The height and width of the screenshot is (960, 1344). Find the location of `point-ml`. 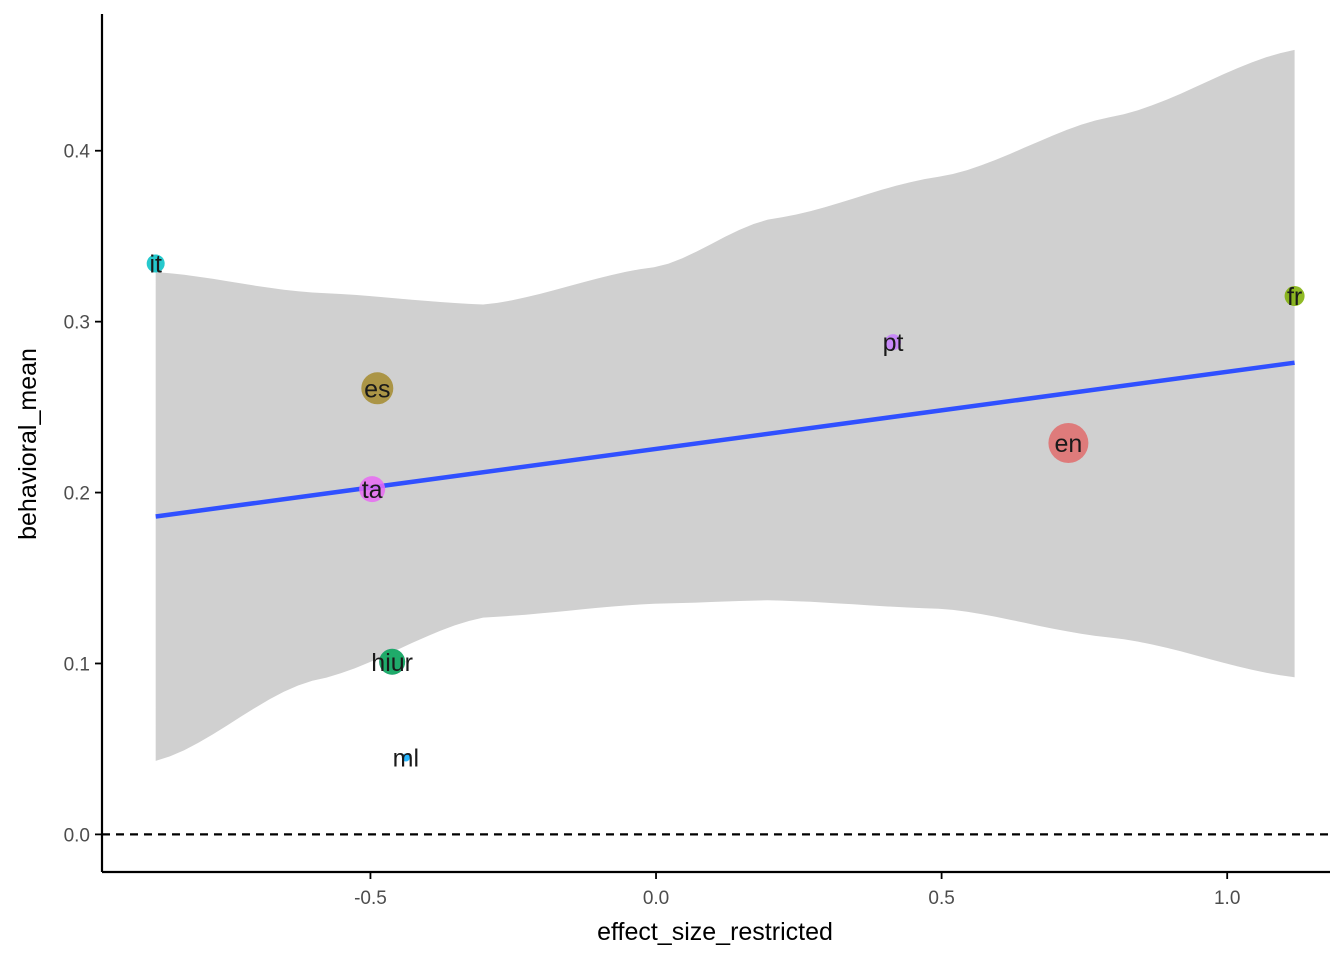

point-ml is located at coordinates (405, 757).